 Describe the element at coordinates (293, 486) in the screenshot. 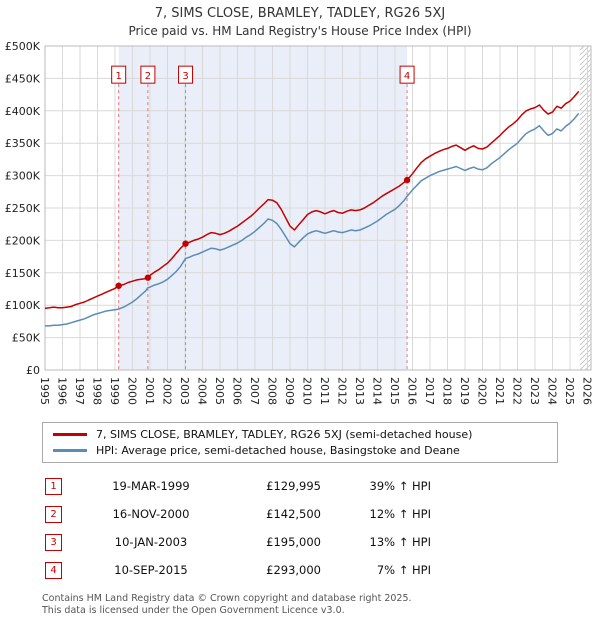

I see `sale-price: £129,995` at that location.